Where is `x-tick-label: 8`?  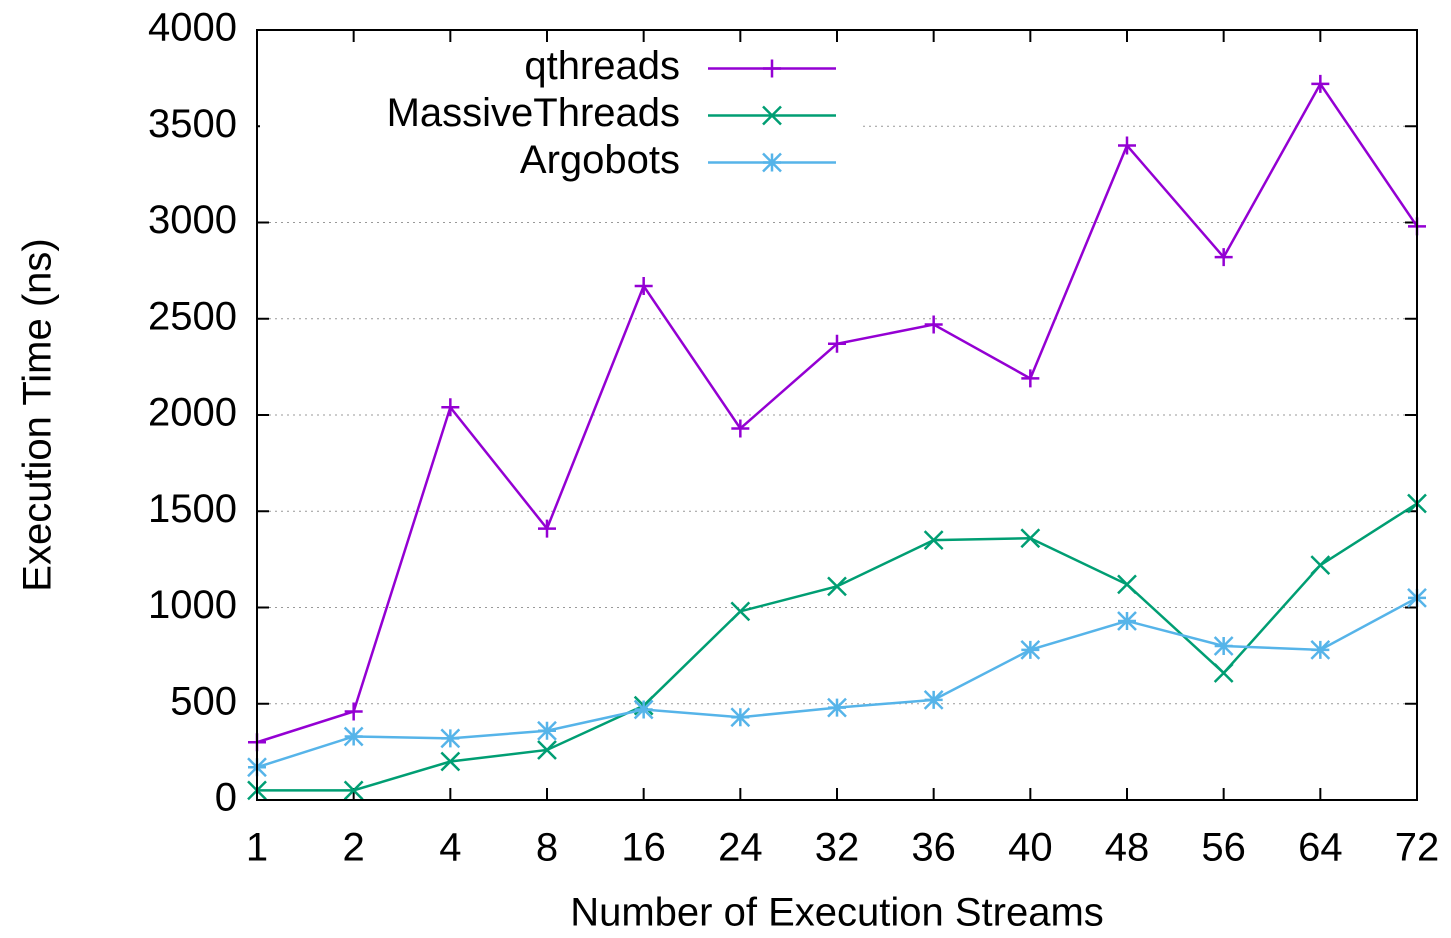
x-tick-label: 8 is located at coordinates (547, 848).